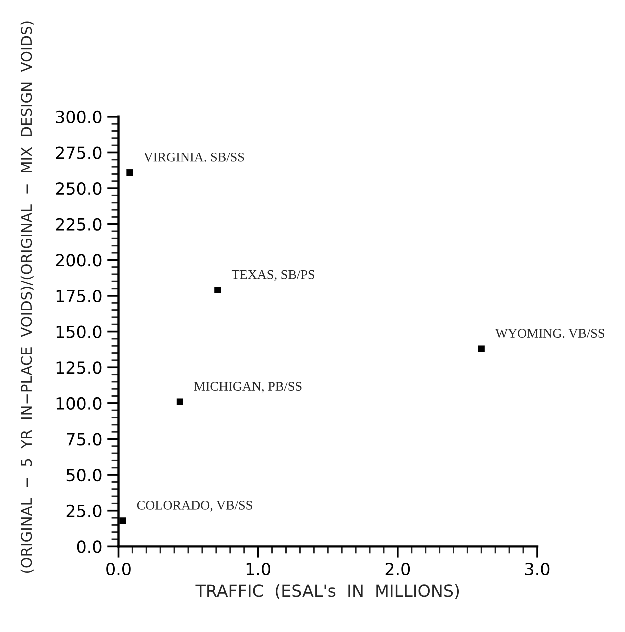 This screenshot has height=632, width=625. I want to click on y-tick-label: 50.0, so click(84, 475).